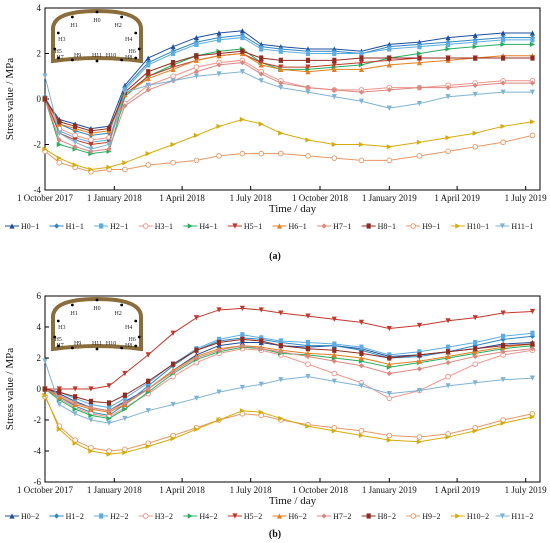 The height and width of the screenshot is (543, 550). What do you see at coordinates (97, 12) in the screenshot?
I see `measuring-point-H0` at bounding box center [97, 12].